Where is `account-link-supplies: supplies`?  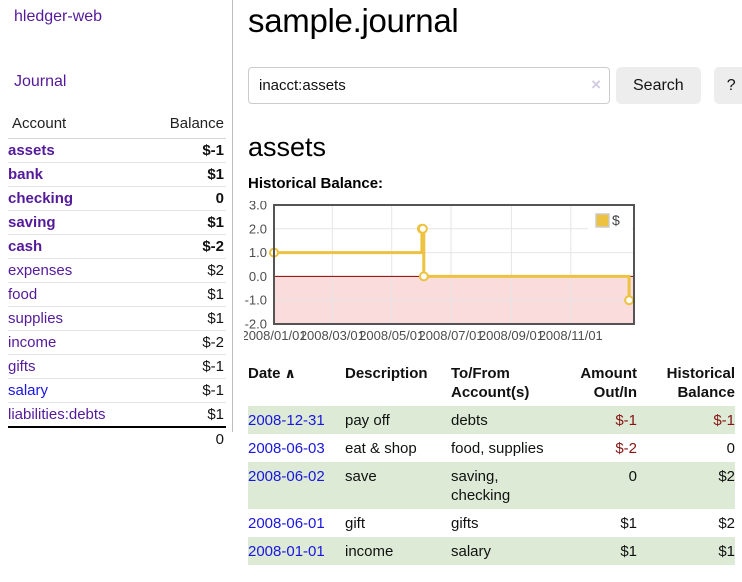 account-link-supplies: supplies is located at coordinates (36, 318).